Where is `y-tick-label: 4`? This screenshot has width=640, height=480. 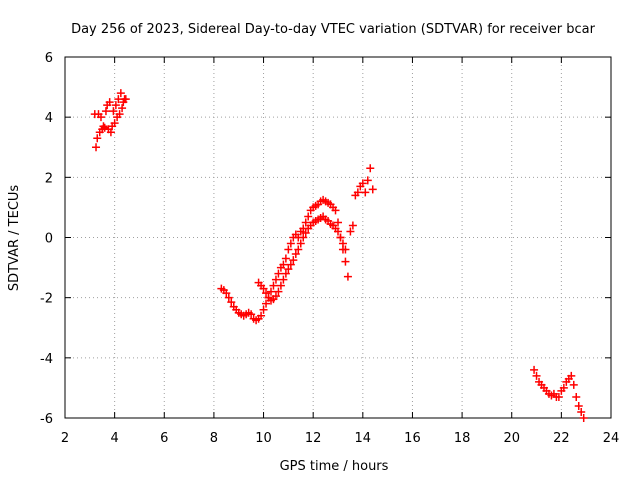 y-tick-label: 4 is located at coordinates (49, 118).